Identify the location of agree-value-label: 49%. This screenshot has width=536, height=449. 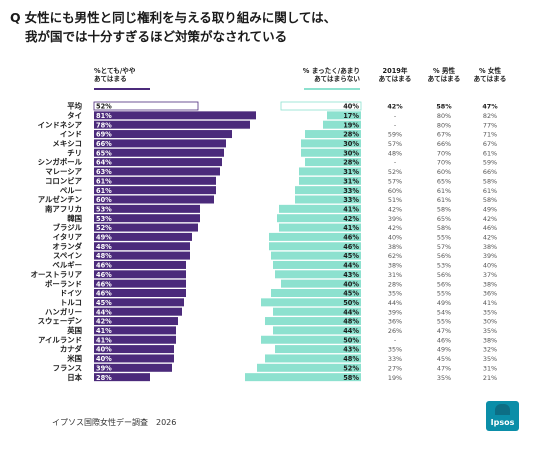
(104, 238).